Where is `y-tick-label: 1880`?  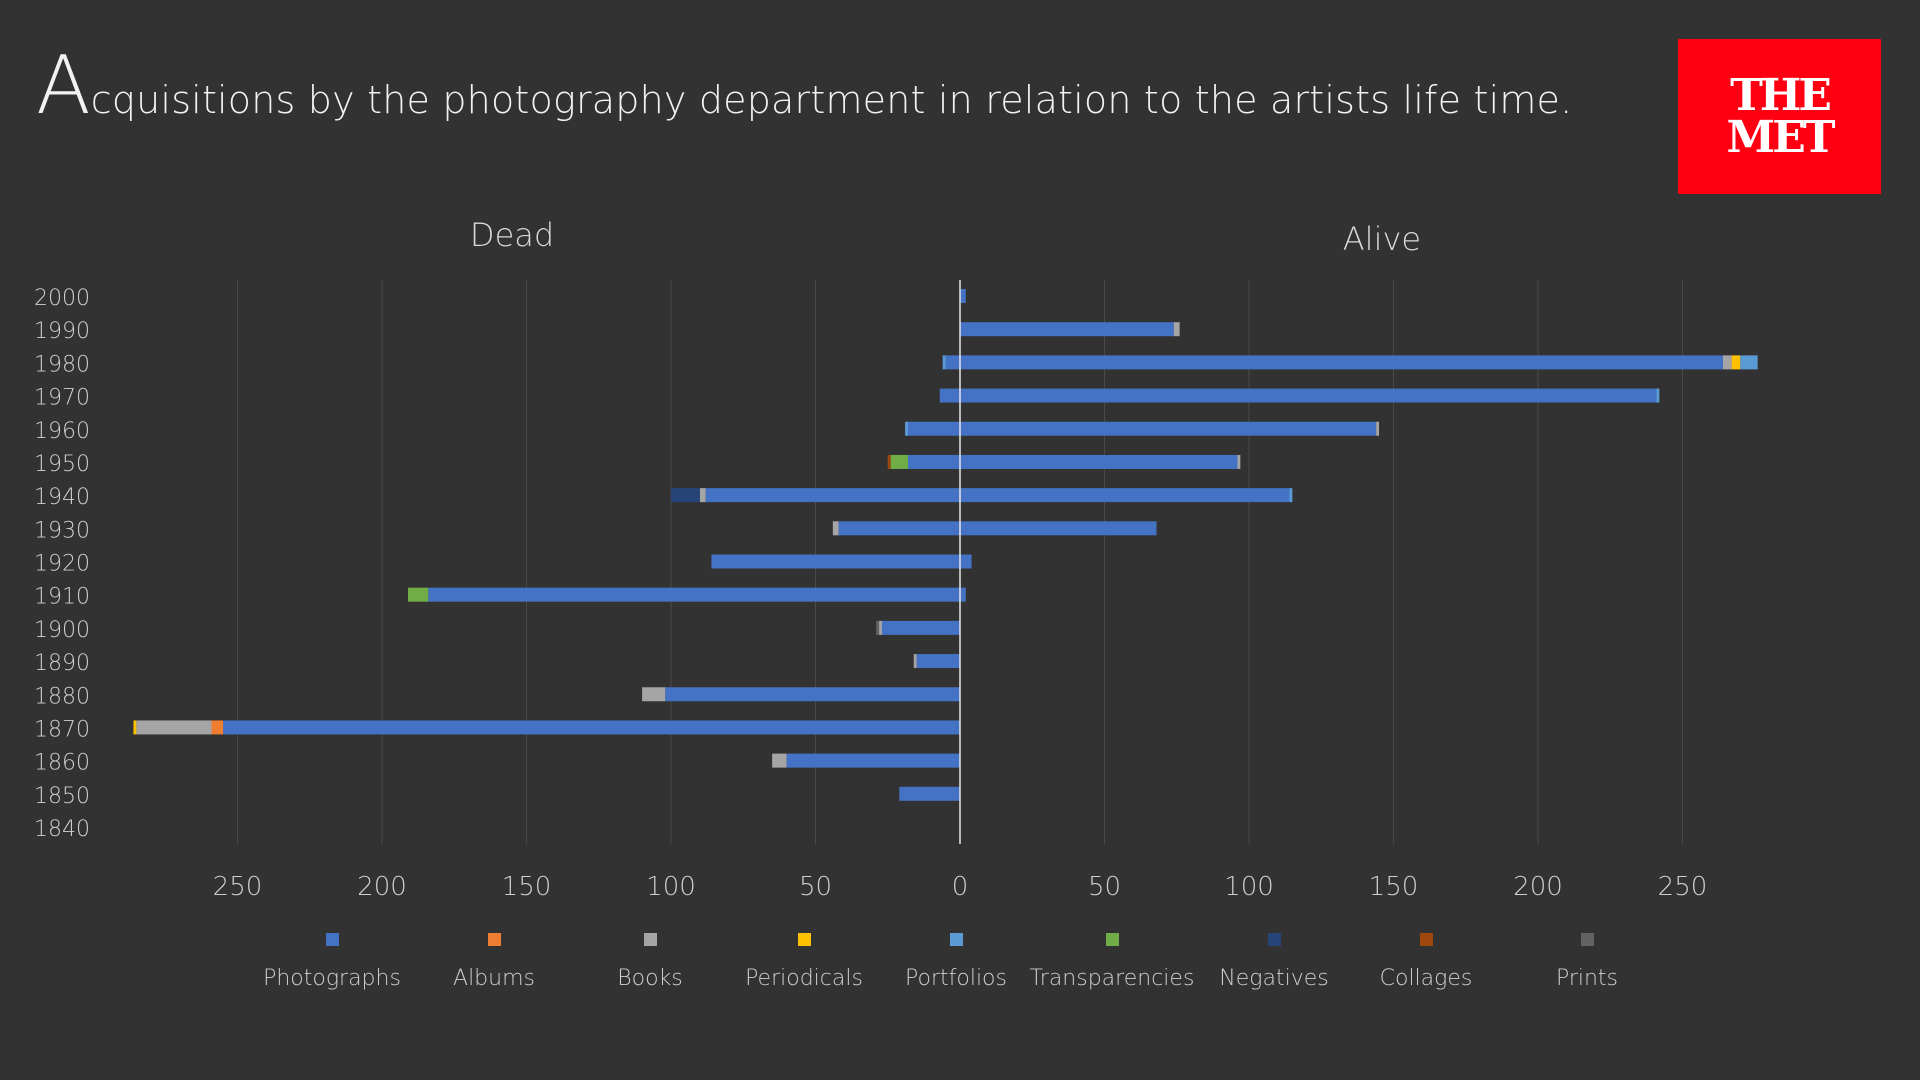
y-tick-label: 1880 is located at coordinates (62, 696).